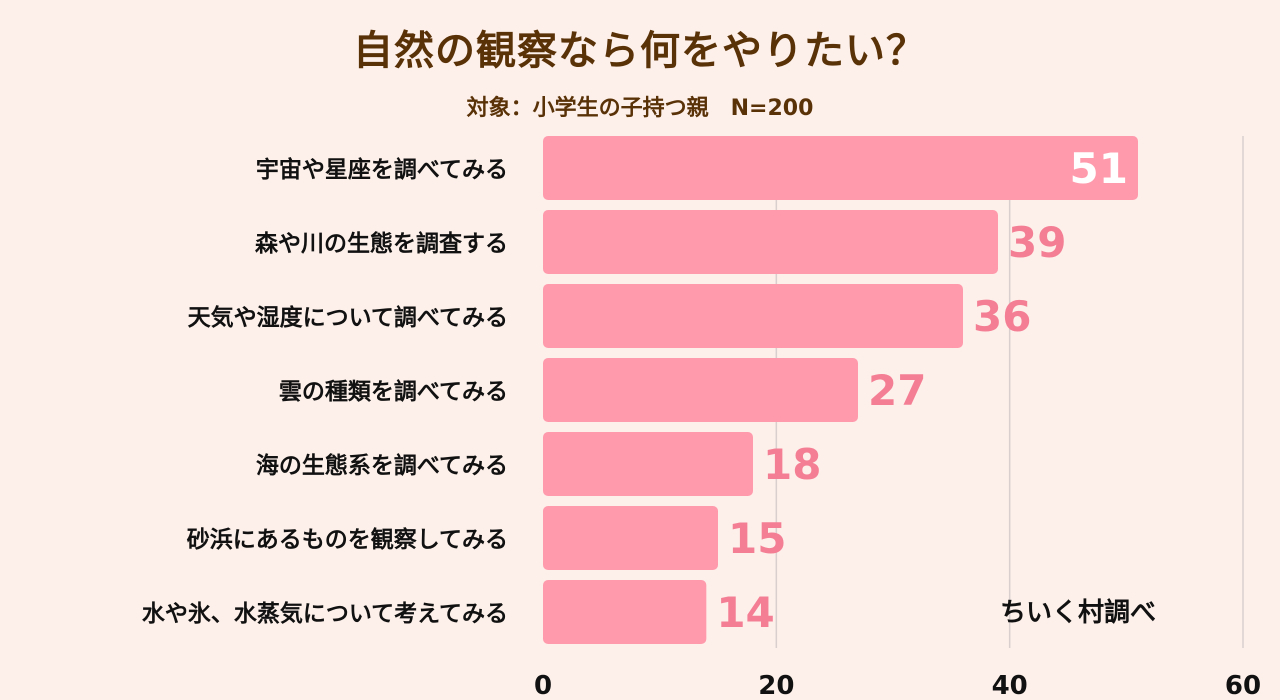 This screenshot has height=700, width=1280. I want to click on value-label-6: 14, so click(745, 612).